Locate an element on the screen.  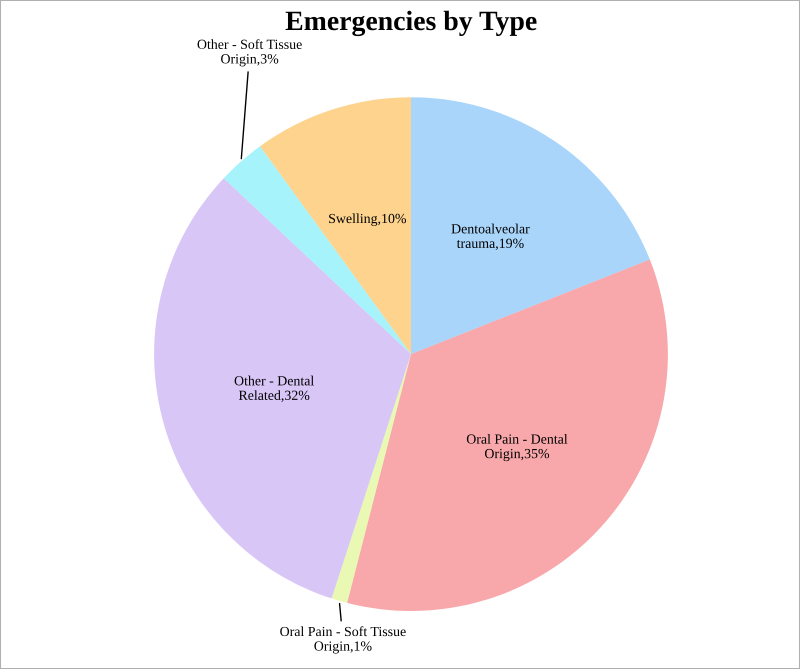
slice-label: Swelling,10% is located at coordinates (367, 219).